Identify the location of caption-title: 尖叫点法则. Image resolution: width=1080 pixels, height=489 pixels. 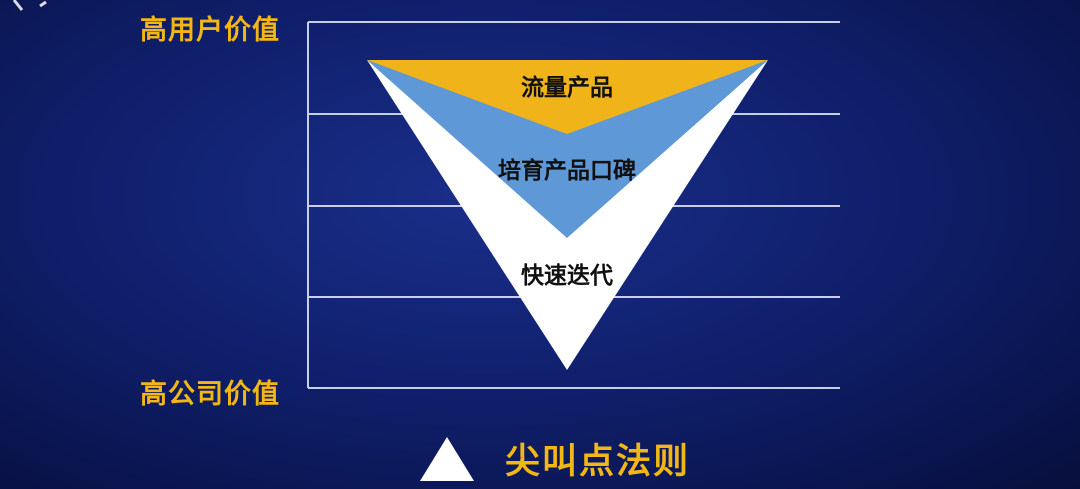
(598, 462).